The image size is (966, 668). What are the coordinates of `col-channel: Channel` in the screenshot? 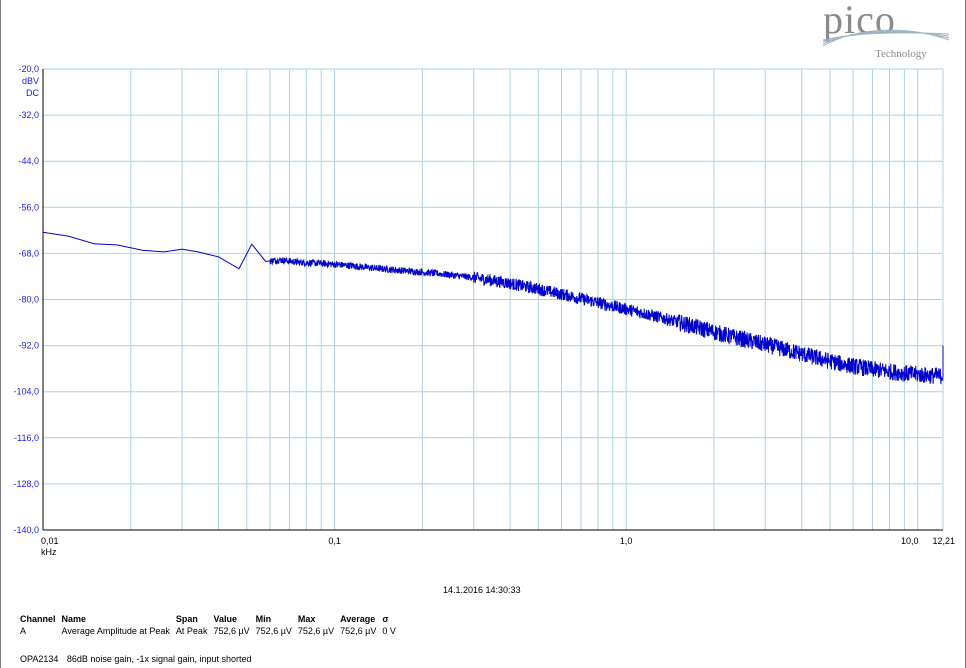 It's located at (38, 619).